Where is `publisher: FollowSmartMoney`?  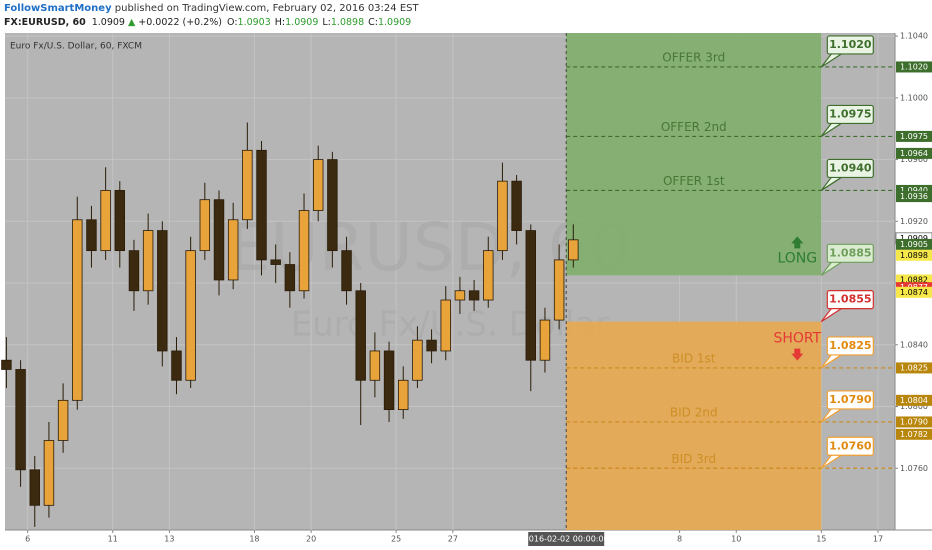 publisher: FollowSmartMoney is located at coordinates (58, 8).